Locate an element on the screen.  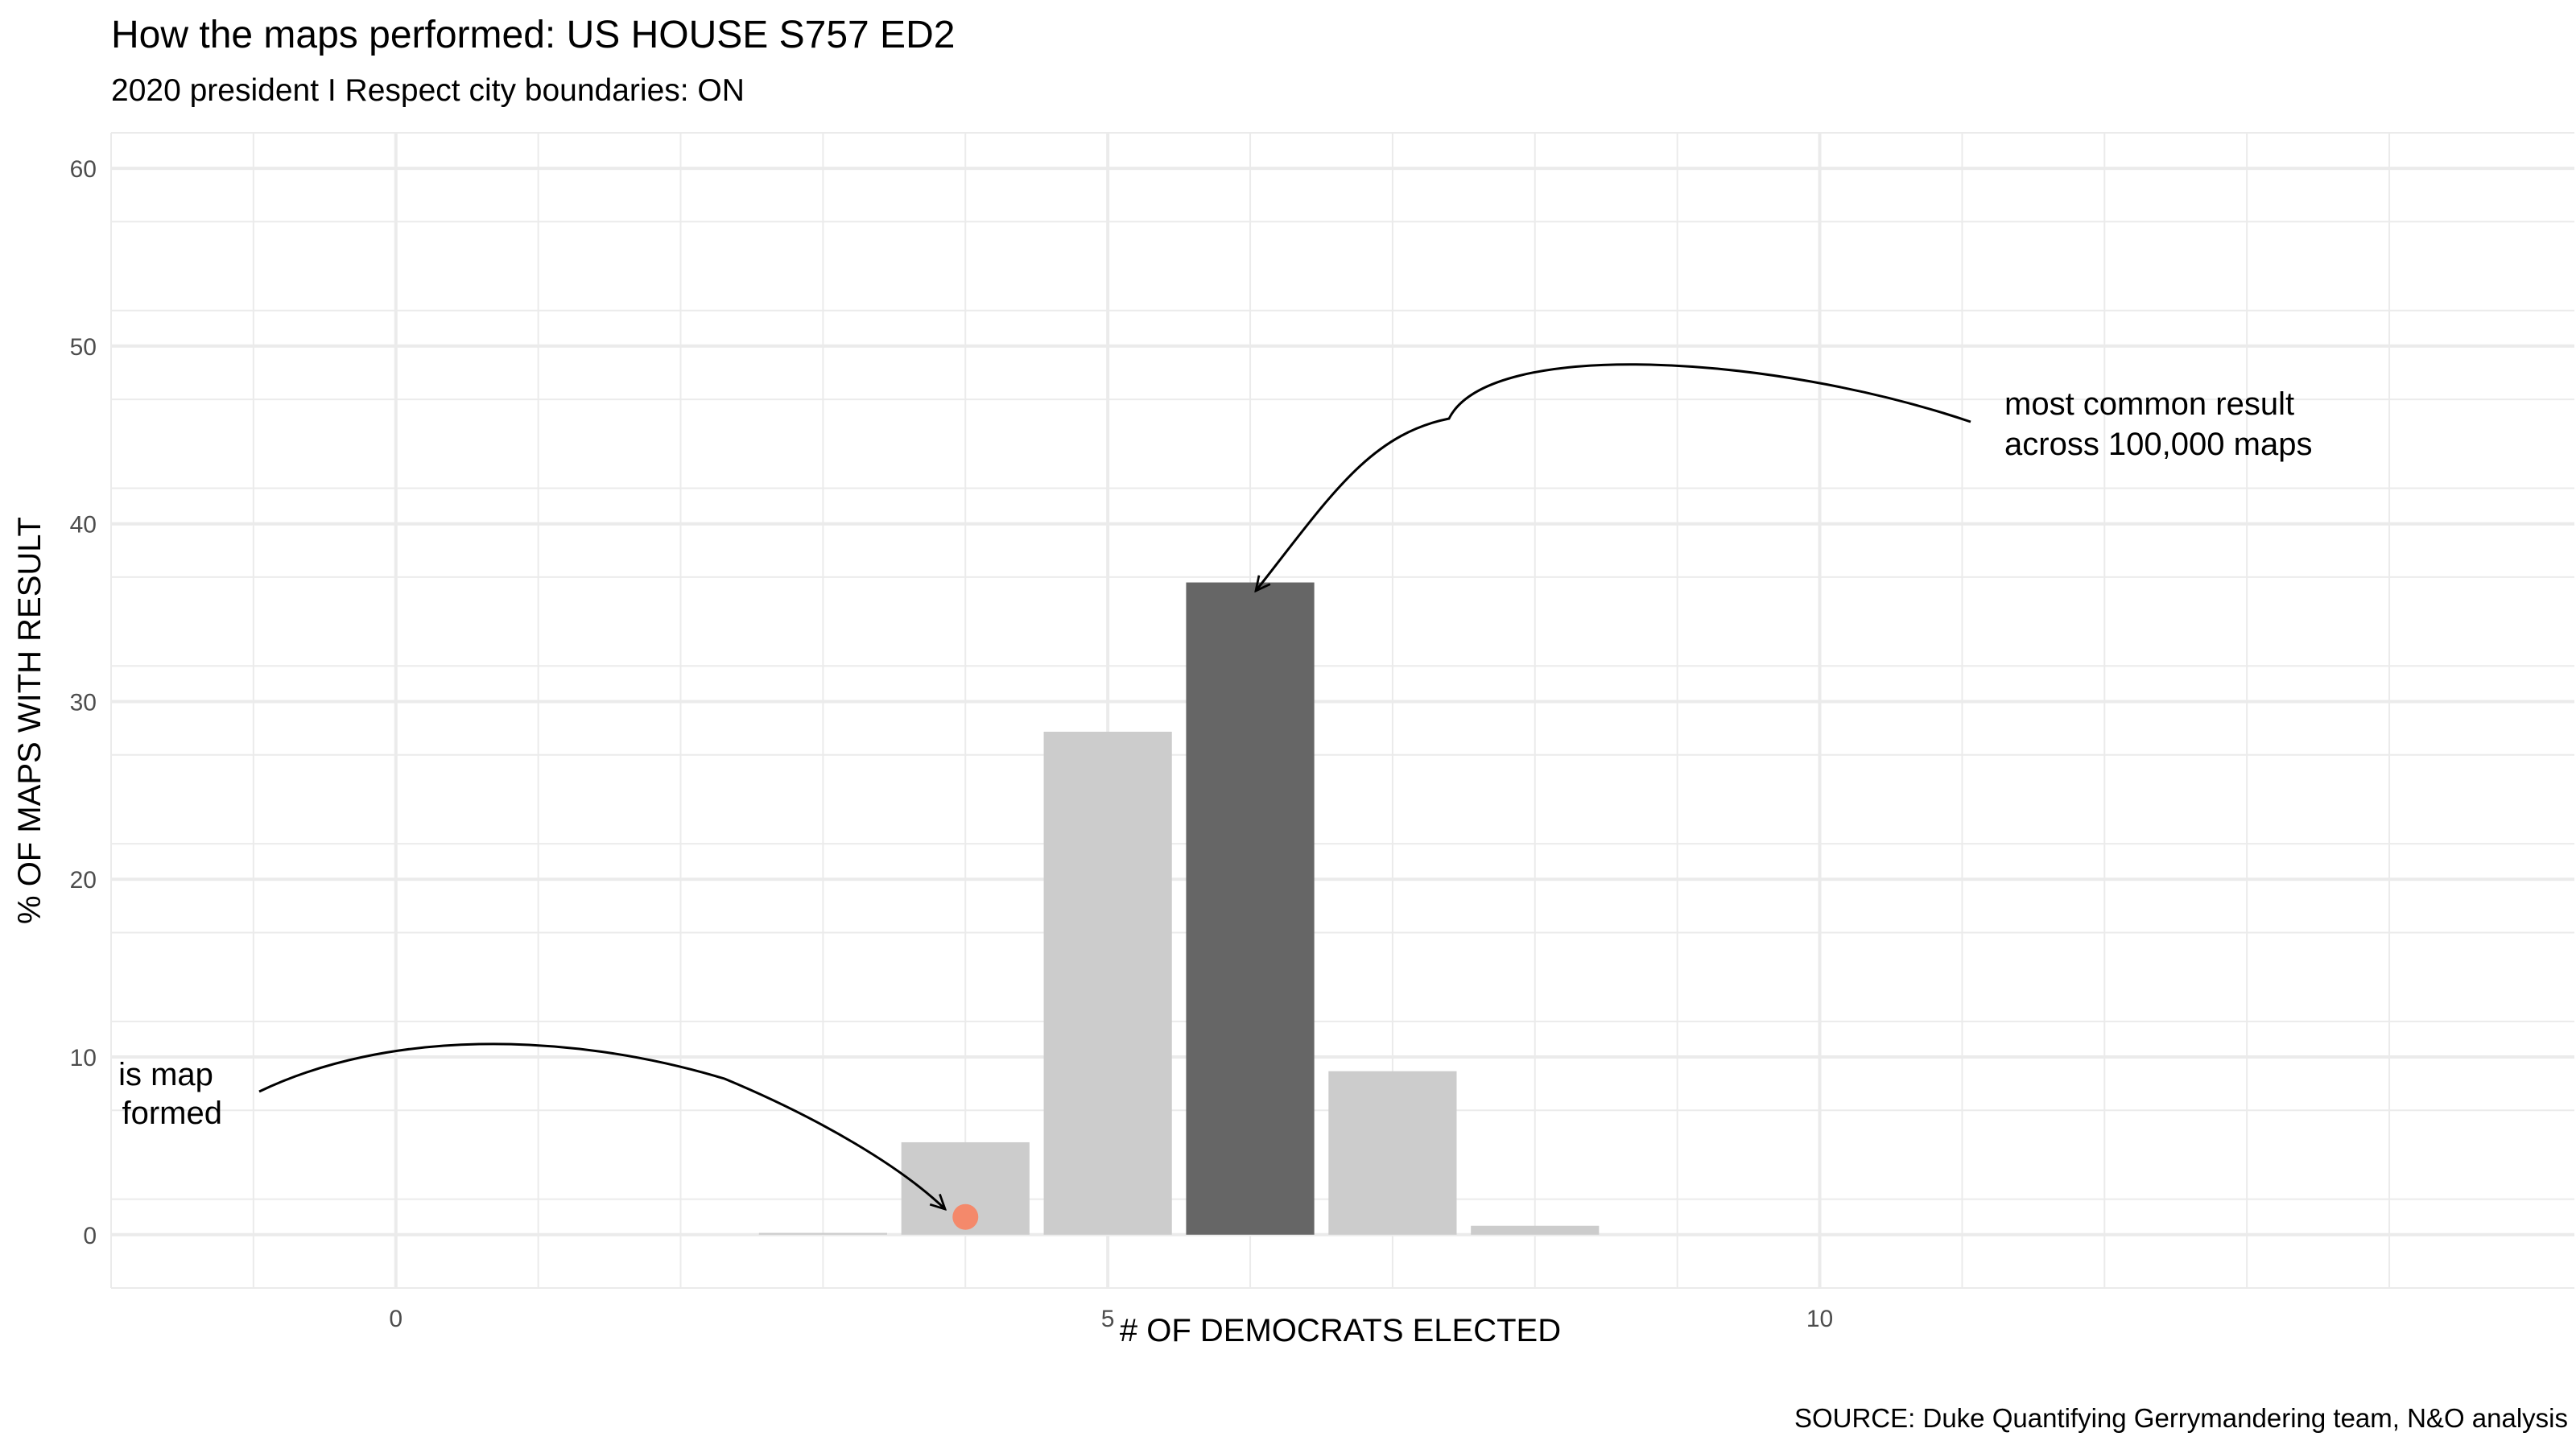
enacted-map-point is located at coordinates (966, 1216).